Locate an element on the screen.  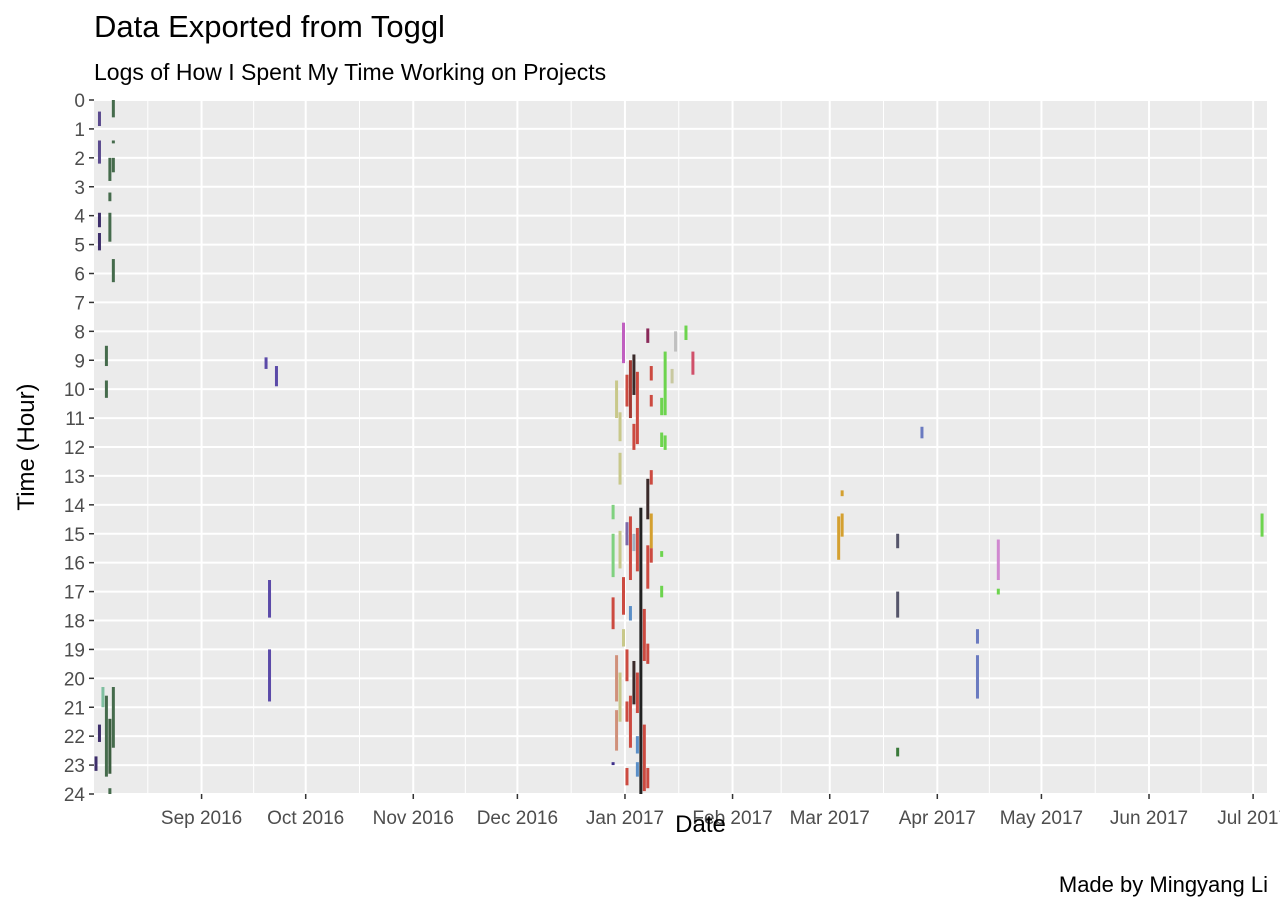
y-tick-label: 13 is located at coordinates (74, 477).